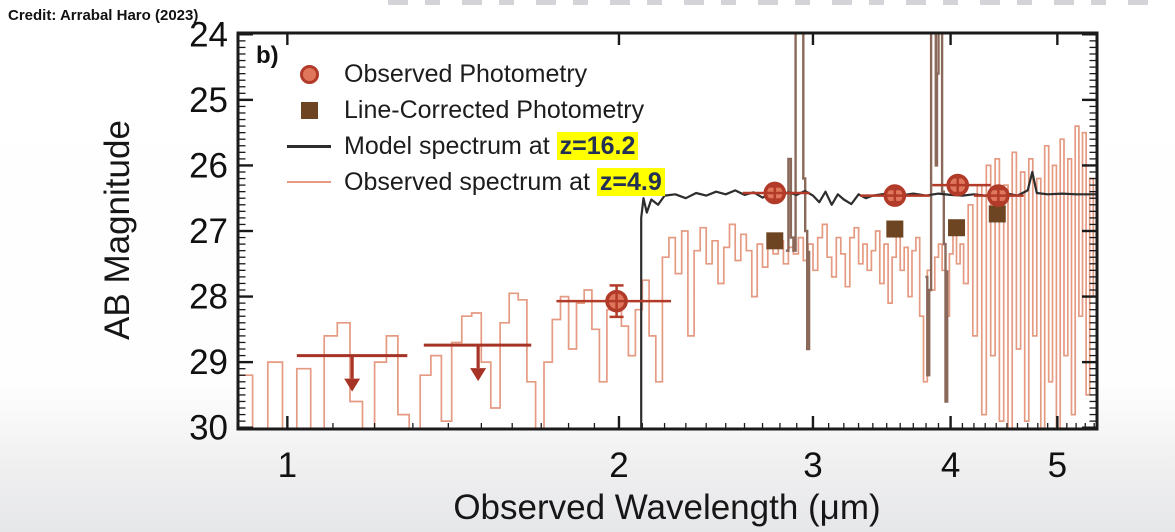 The height and width of the screenshot is (532, 1175). I want to click on redshift-highlight: z=4.9, so click(630, 181).